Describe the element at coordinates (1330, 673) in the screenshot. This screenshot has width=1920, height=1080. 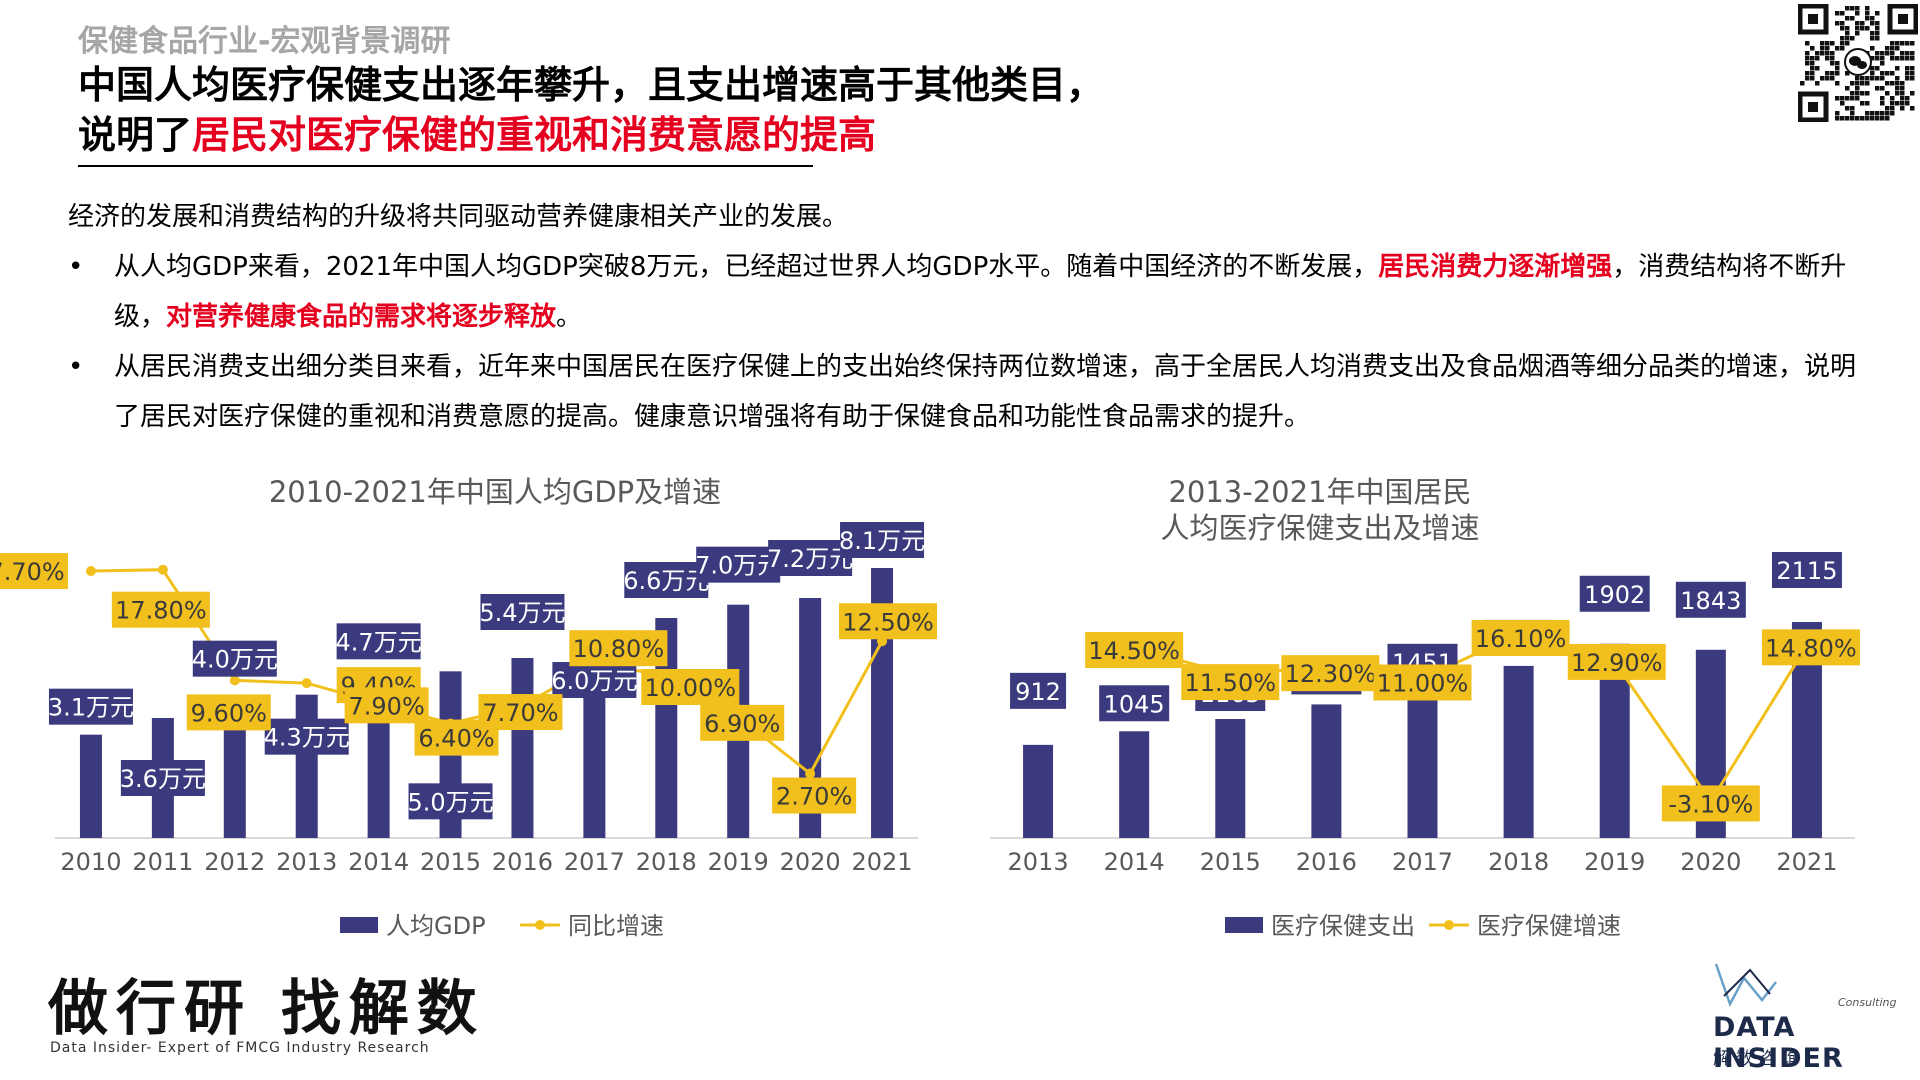
I see `growth-value-label: 12.30%` at that location.